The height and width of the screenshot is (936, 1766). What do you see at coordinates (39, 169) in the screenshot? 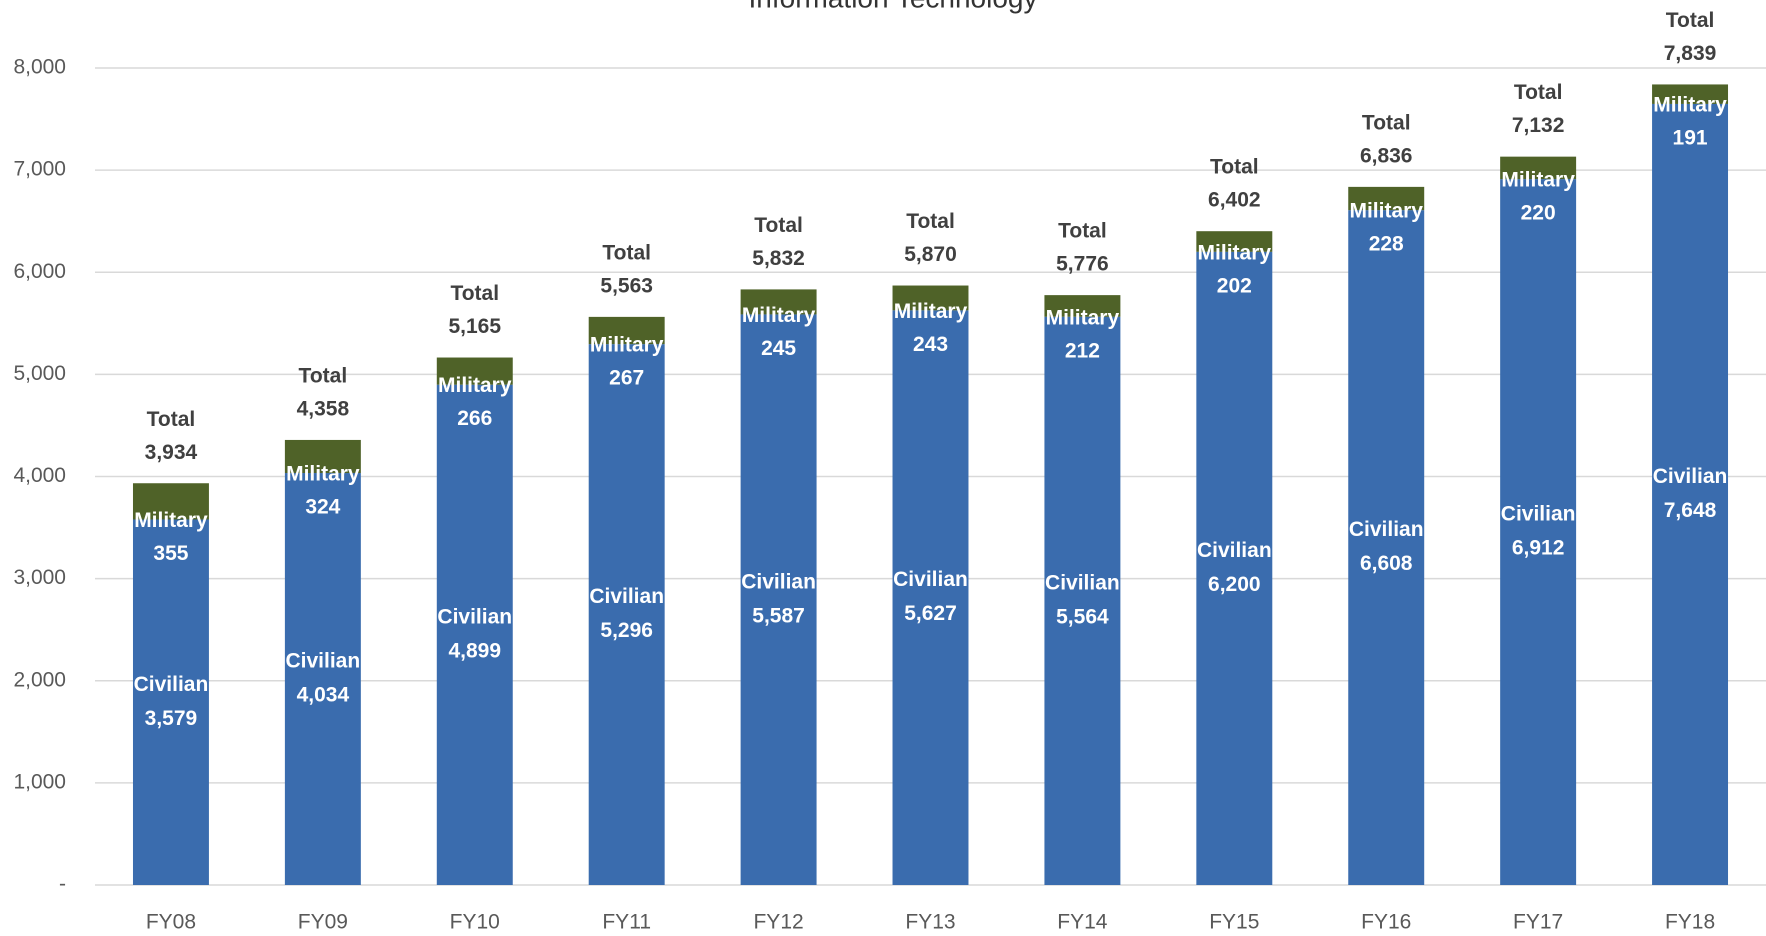
I see `y-tick-label: 7,000` at bounding box center [39, 169].